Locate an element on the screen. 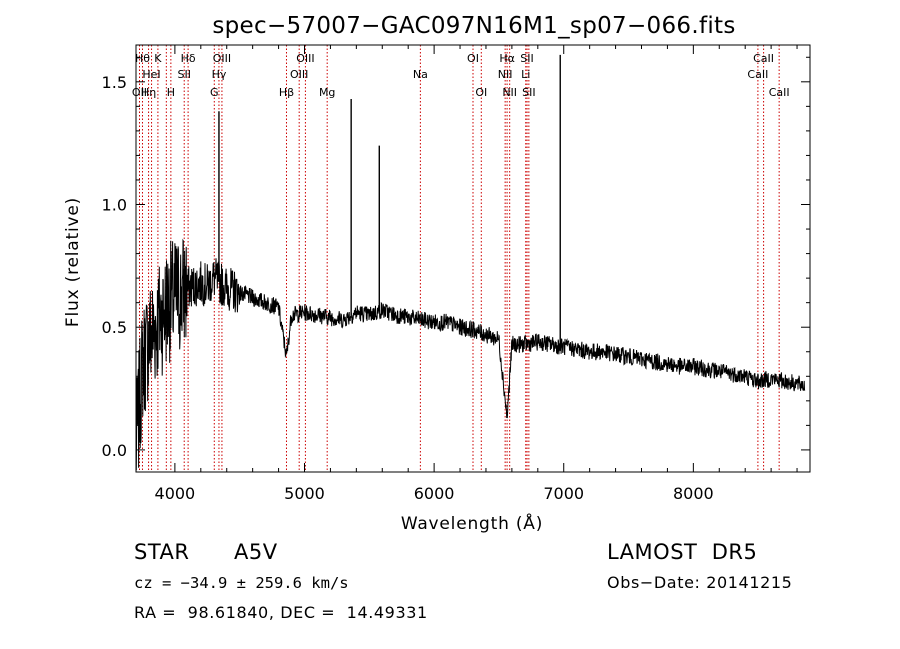 The image size is (900, 649). spectral-line-label-27: CaII is located at coordinates (779, 92).